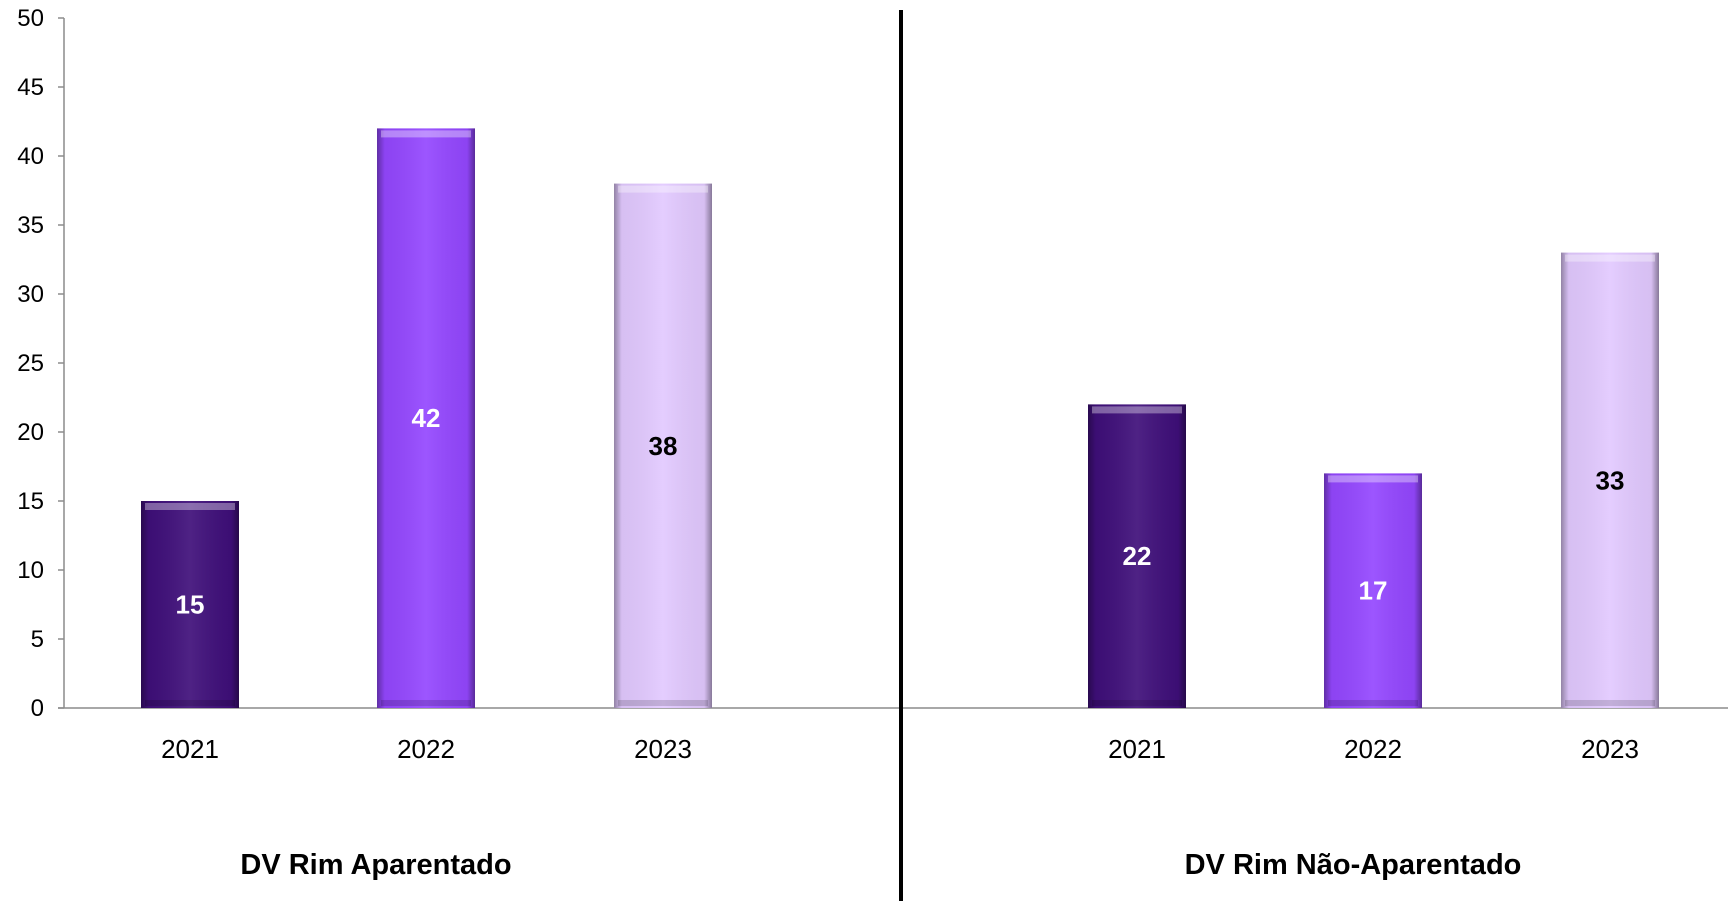  What do you see at coordinates (30, 156) in the screenshot?
I see `y-tick-label: 40` at bounding box center [30, 156].